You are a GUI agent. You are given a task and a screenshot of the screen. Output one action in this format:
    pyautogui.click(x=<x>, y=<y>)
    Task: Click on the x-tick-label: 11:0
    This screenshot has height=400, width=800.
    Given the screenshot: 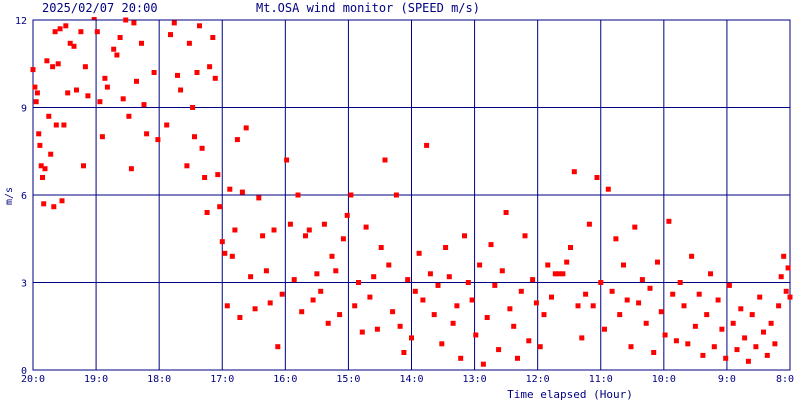 What is the action you would take?
    pyautogui.click(x=601, y=379)
    